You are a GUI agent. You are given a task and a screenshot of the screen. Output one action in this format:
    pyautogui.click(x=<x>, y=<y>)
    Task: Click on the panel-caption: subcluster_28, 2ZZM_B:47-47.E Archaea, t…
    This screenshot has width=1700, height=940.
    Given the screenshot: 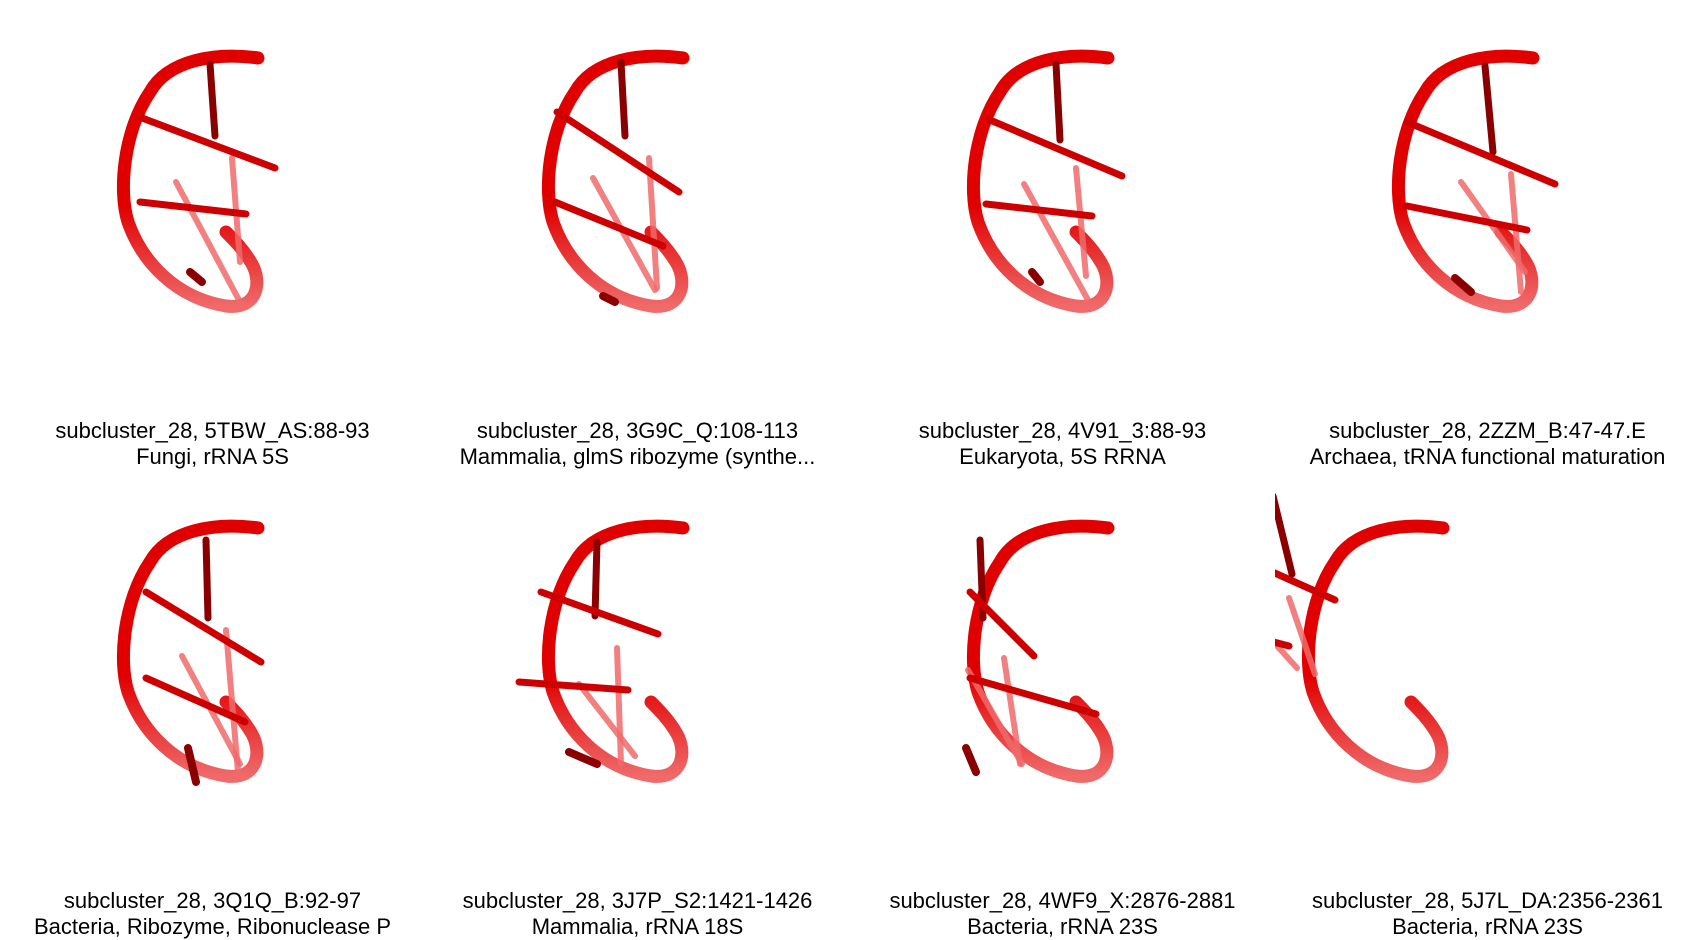 What is the action you would take?
    pyautogui.click(x=1487, y=444)
    